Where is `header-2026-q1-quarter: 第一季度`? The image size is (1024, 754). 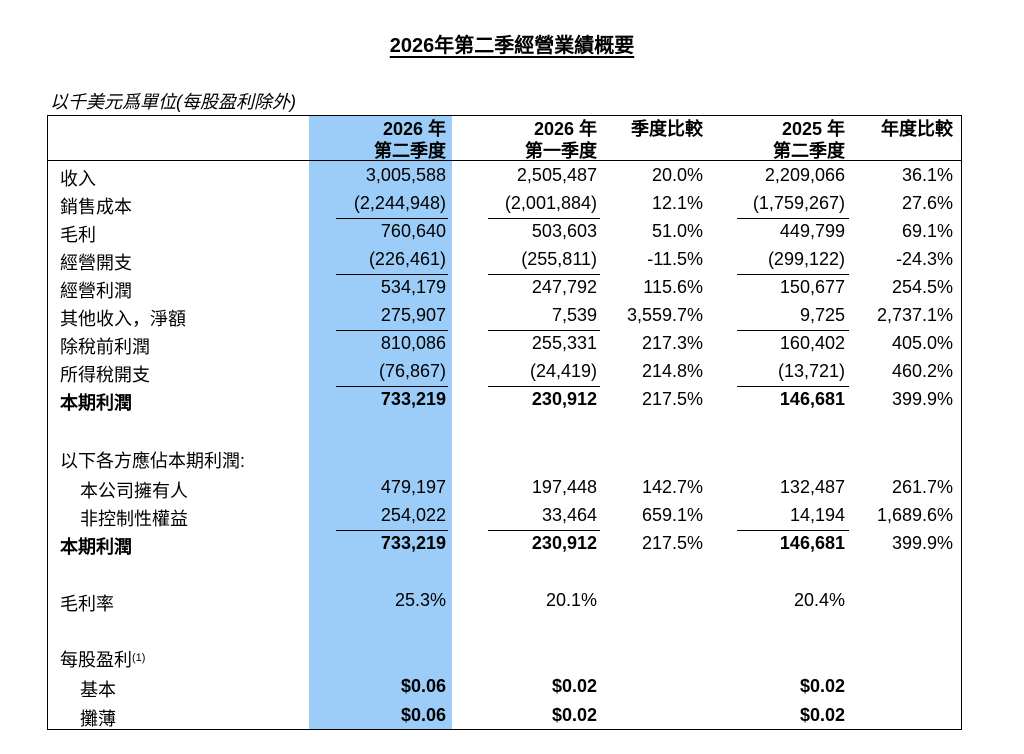
header-2026-q1-quarter: 第一季度 is located at coordinates (561, 151).